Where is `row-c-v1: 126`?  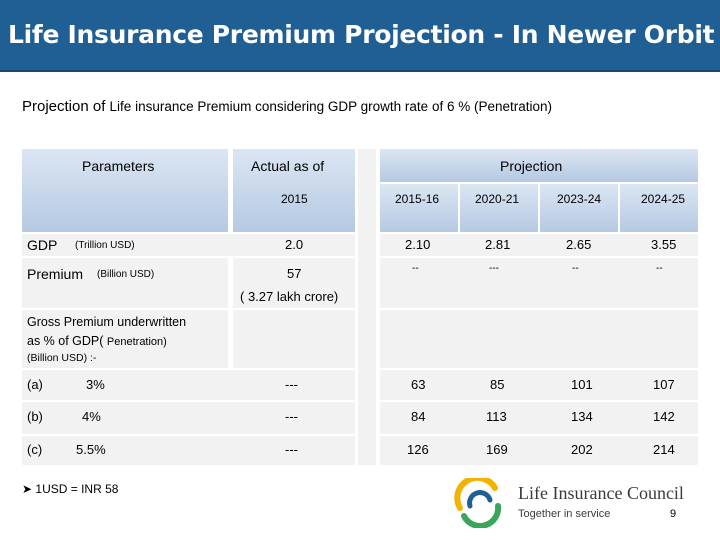 row-c-v1: 126 is located at coordinates (418, 449).